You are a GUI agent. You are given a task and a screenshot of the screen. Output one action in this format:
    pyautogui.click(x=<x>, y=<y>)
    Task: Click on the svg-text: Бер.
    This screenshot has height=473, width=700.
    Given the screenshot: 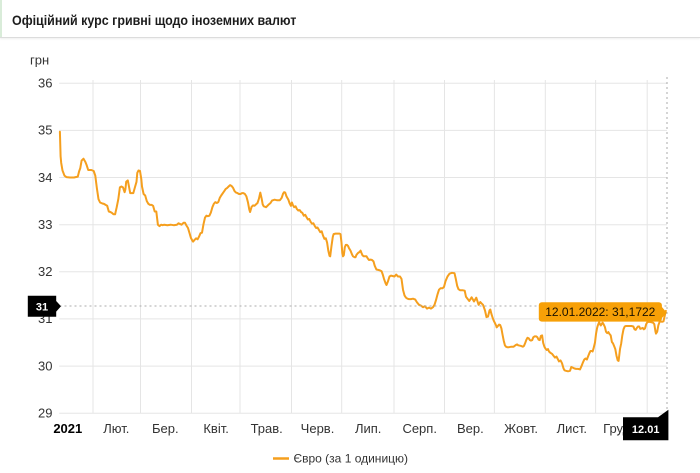 What is the action you would take?
    pyautogui.click(x=165, y=428)
    